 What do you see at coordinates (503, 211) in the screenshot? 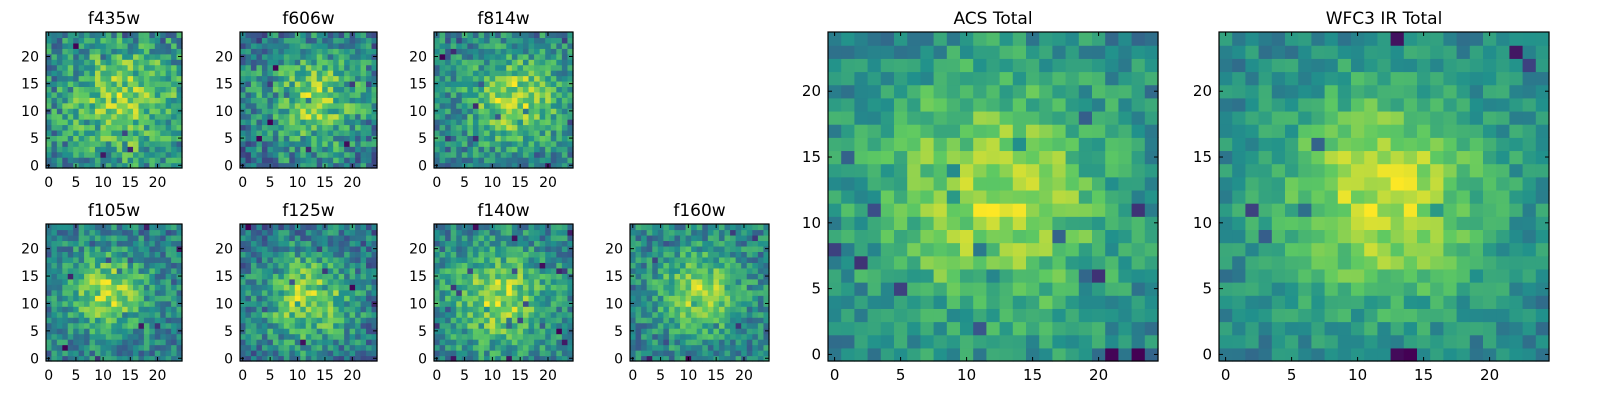
I see `panel-title: f140w` at bounding box center [503, 211].